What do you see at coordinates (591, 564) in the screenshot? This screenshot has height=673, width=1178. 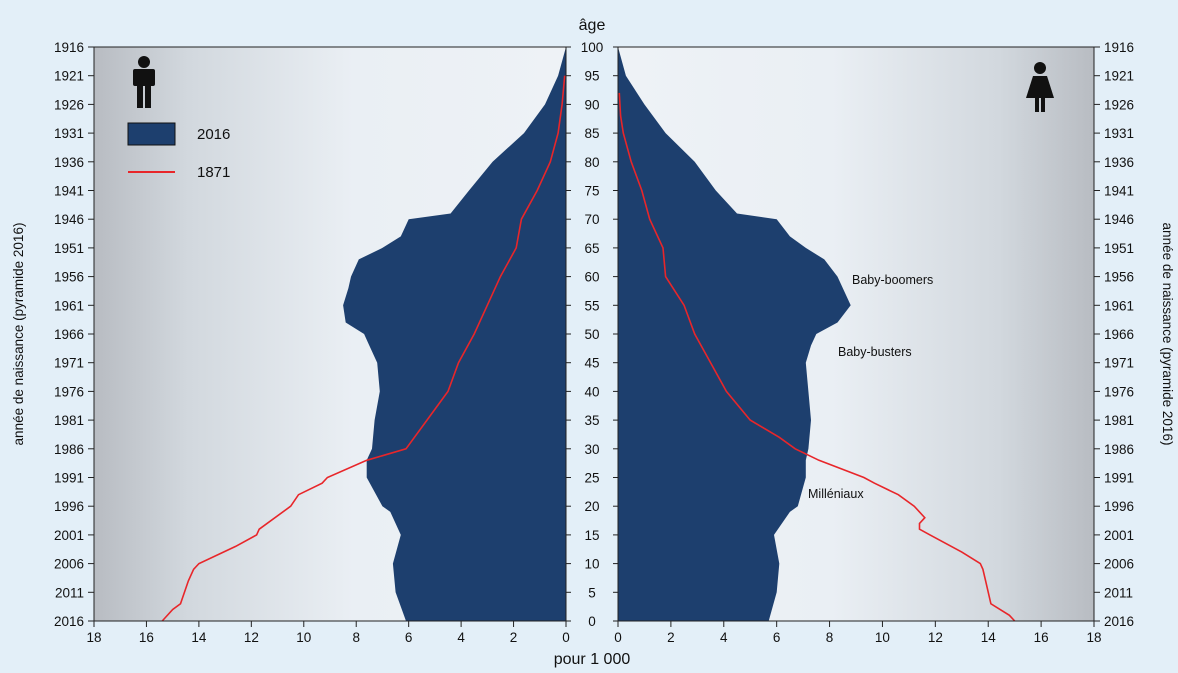 I see `age-tick-label: 10` at bounding box center [591, 564].